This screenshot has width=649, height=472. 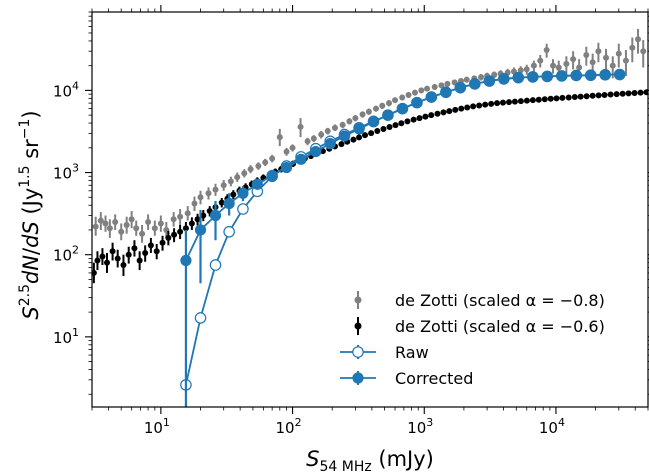 What do you see at coordinates (479, 300) in the screenshot?
I see `legend-item: de Zotti (scaled α = −0.8)` at bounding box center [479, 300].